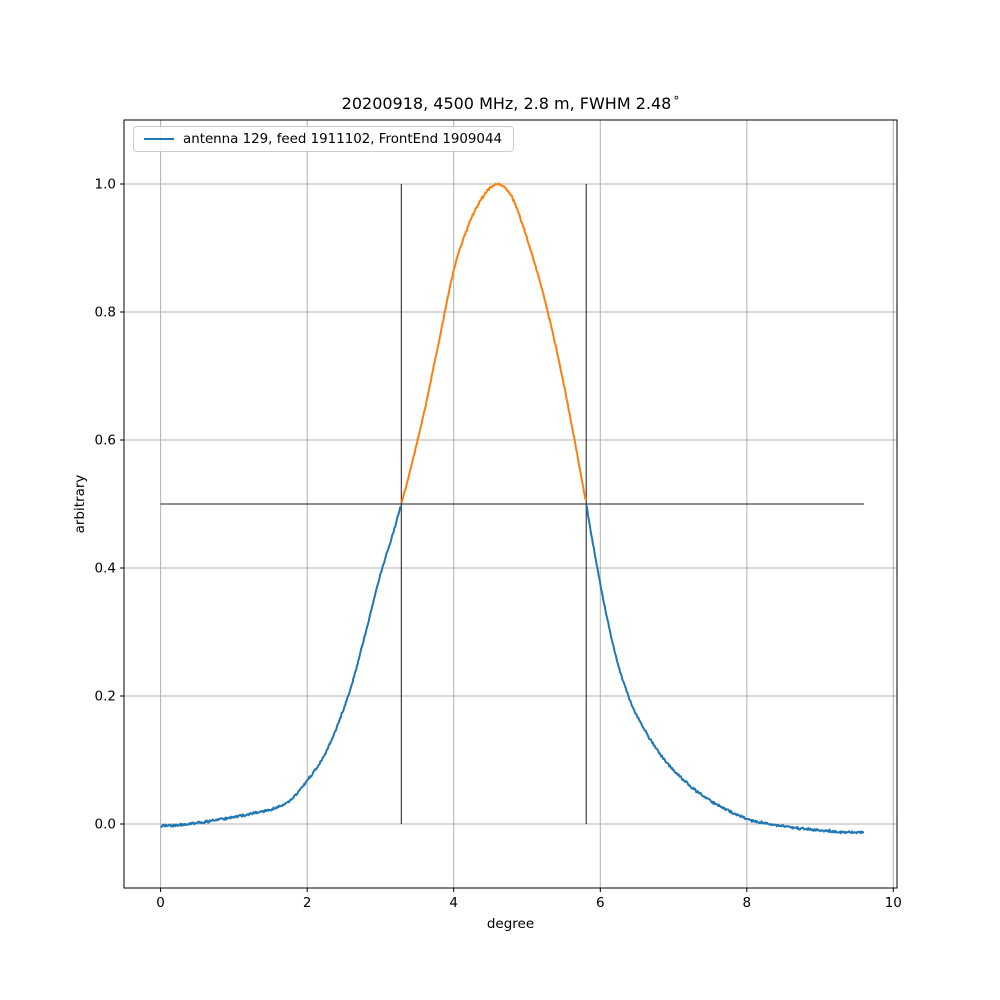  Describe the element at coordinates (105, 441) in the screenshot. I see `y-tick-label: 0.6` at that location.